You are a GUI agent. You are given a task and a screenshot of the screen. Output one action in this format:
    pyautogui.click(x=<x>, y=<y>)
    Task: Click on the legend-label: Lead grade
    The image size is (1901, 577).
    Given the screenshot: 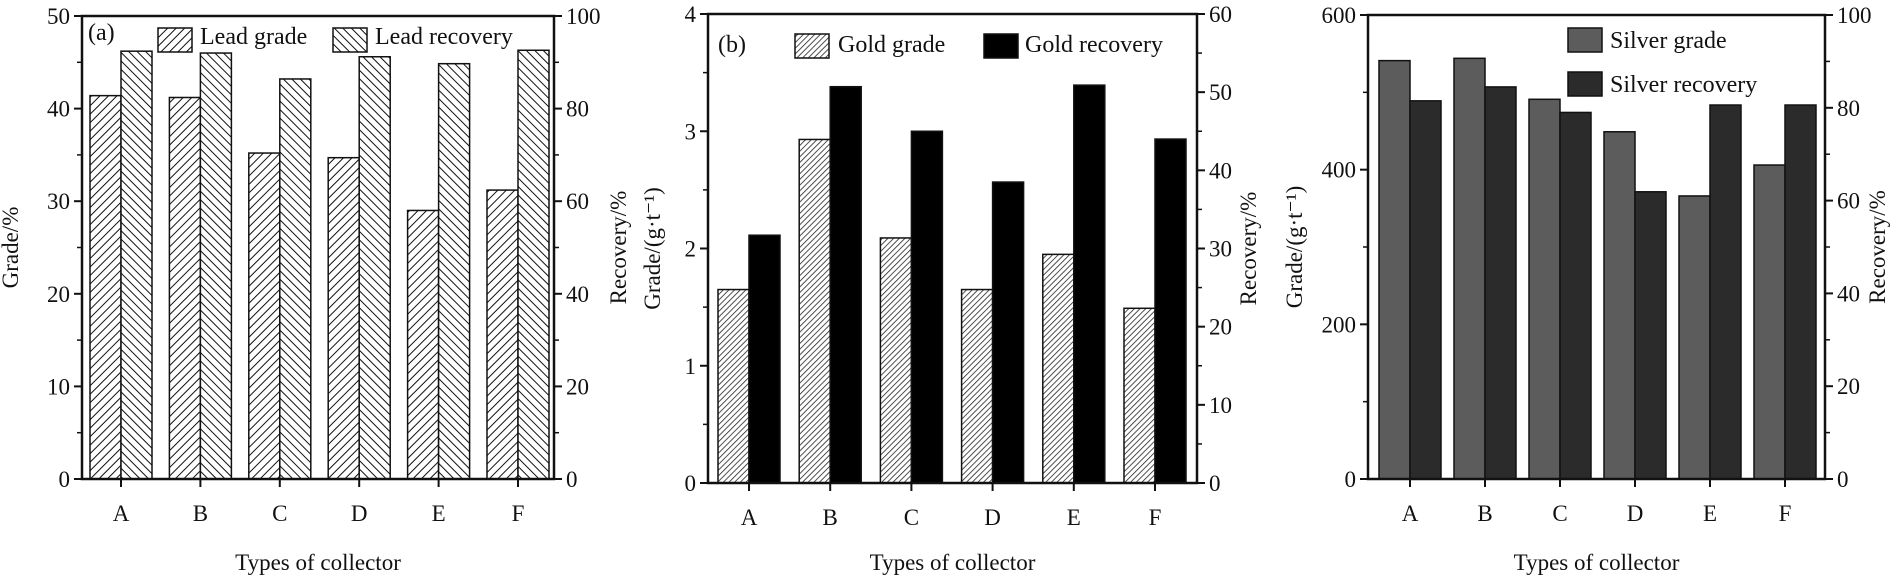 What is the action you would take?
    pyautogui.click(x=253, y=37)
    